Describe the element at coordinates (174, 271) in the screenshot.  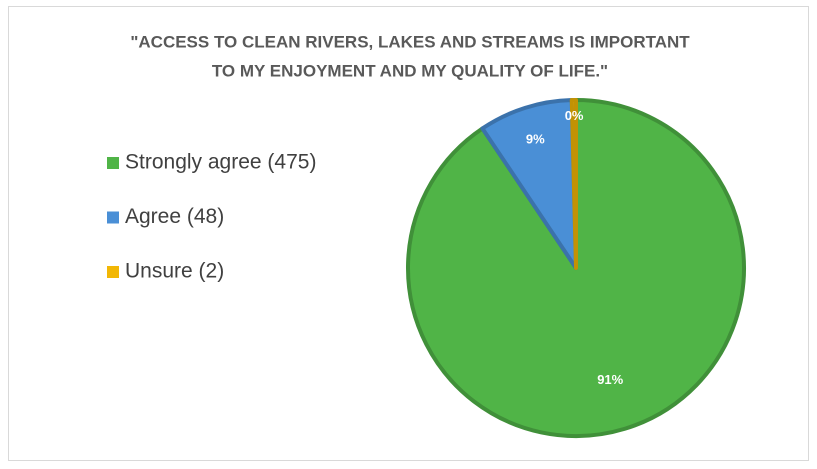
I see `legend-label: Unsure (2)` at that location.